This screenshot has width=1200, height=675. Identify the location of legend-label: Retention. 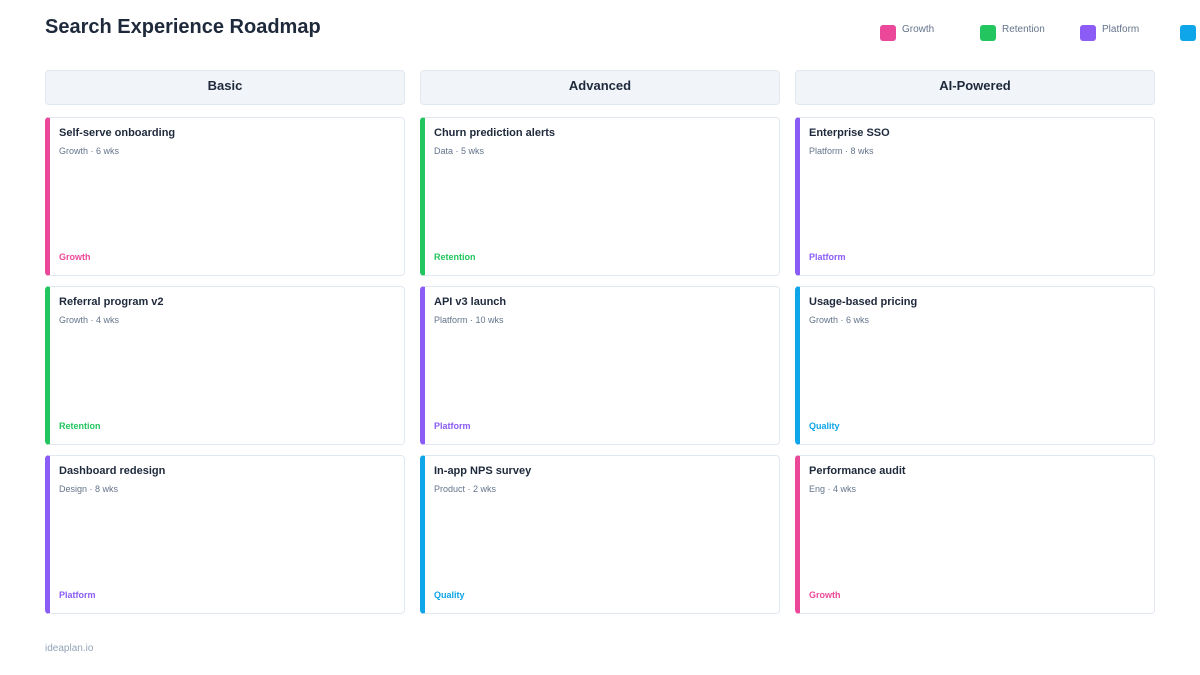
(1023, 29).